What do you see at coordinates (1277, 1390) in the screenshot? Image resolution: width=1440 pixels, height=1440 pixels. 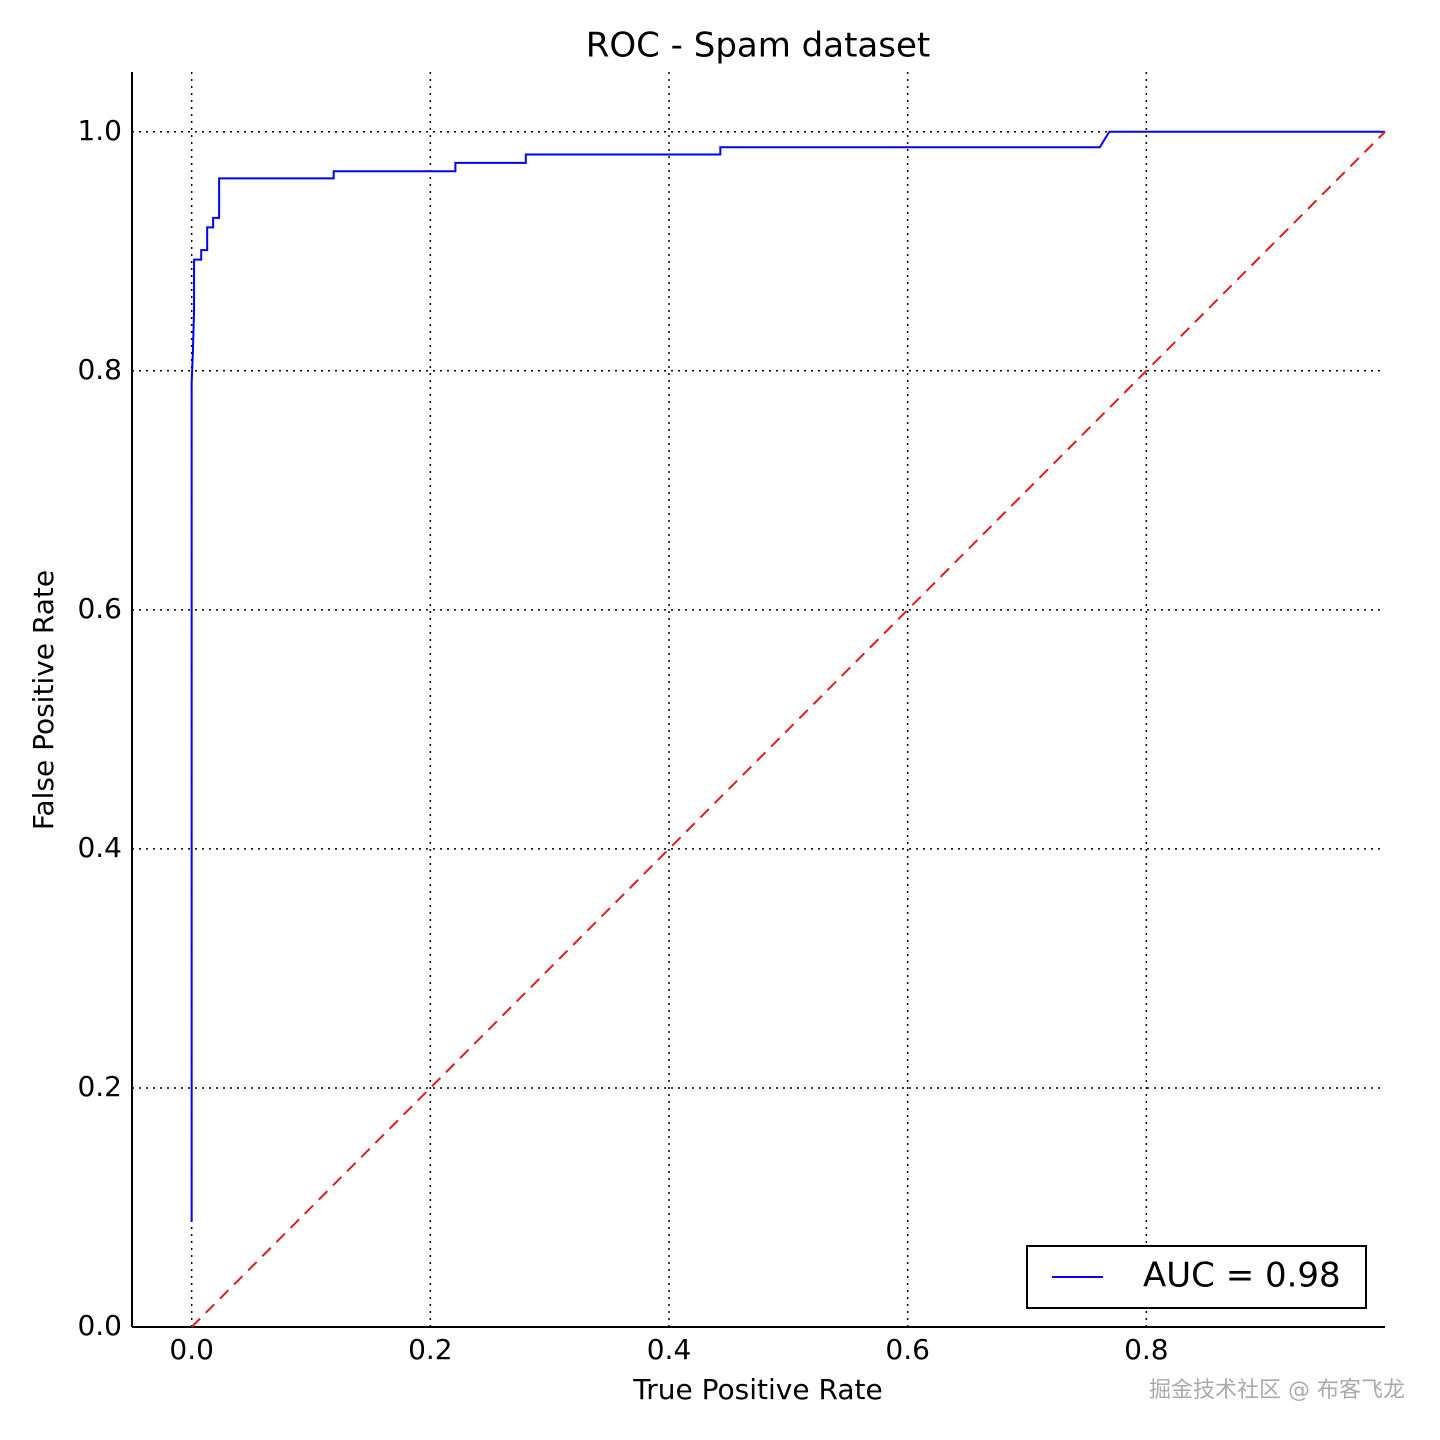 I see `watermark: 掘金技术社区 @ 布客飞龙` at bounding box center [1277, 1390].